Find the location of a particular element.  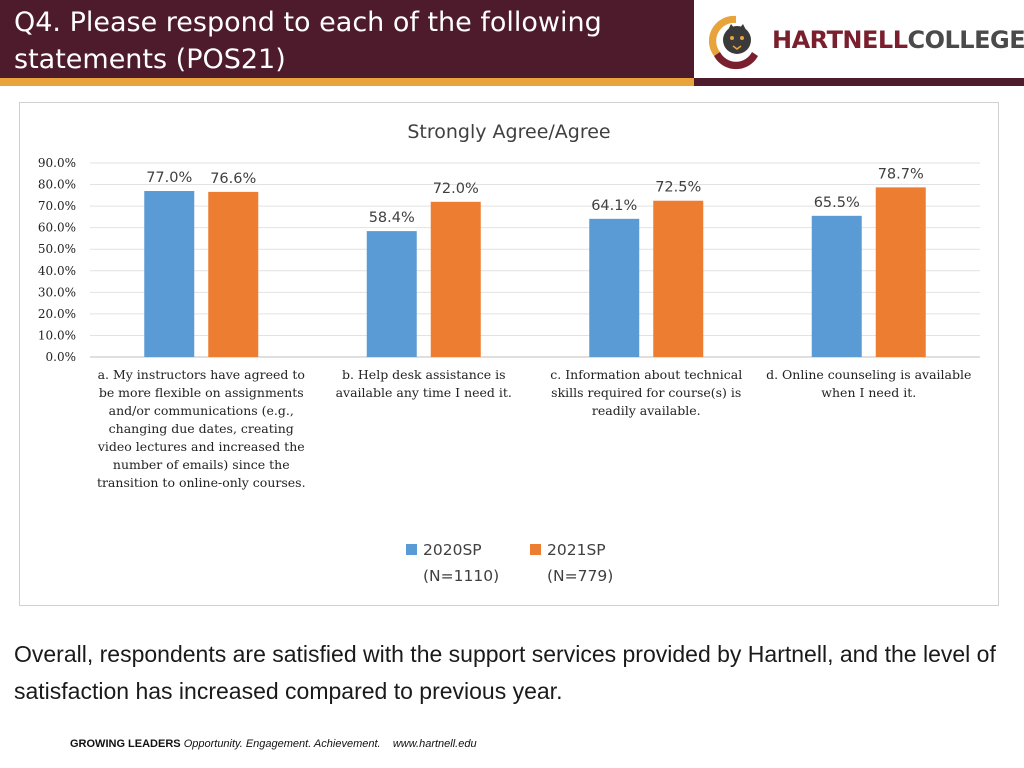

legend-label: 2020SP is located at coordinates (452, 550).